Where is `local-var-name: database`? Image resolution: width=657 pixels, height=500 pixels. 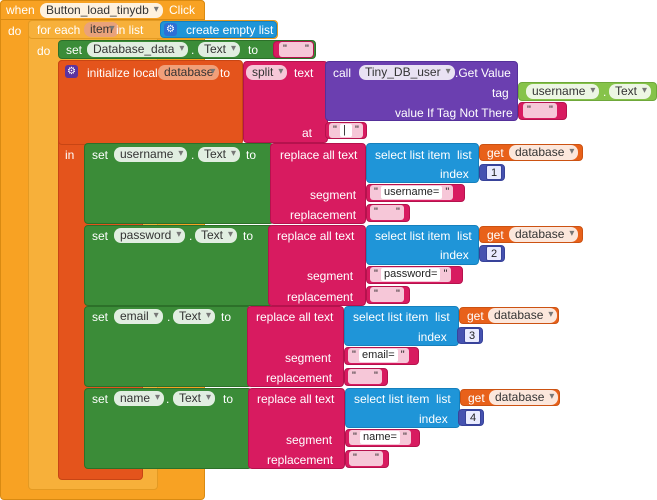 local-var-name: database is located at coordinates (189, 72).